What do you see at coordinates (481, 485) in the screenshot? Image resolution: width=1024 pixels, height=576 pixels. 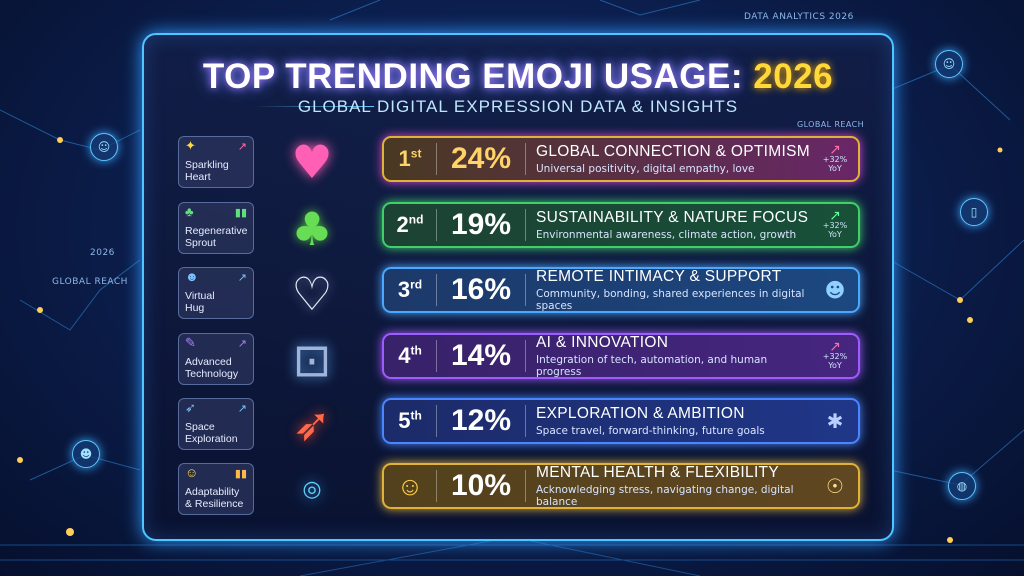 I see `percent-value: 10%` at bounding box center [481, 485].